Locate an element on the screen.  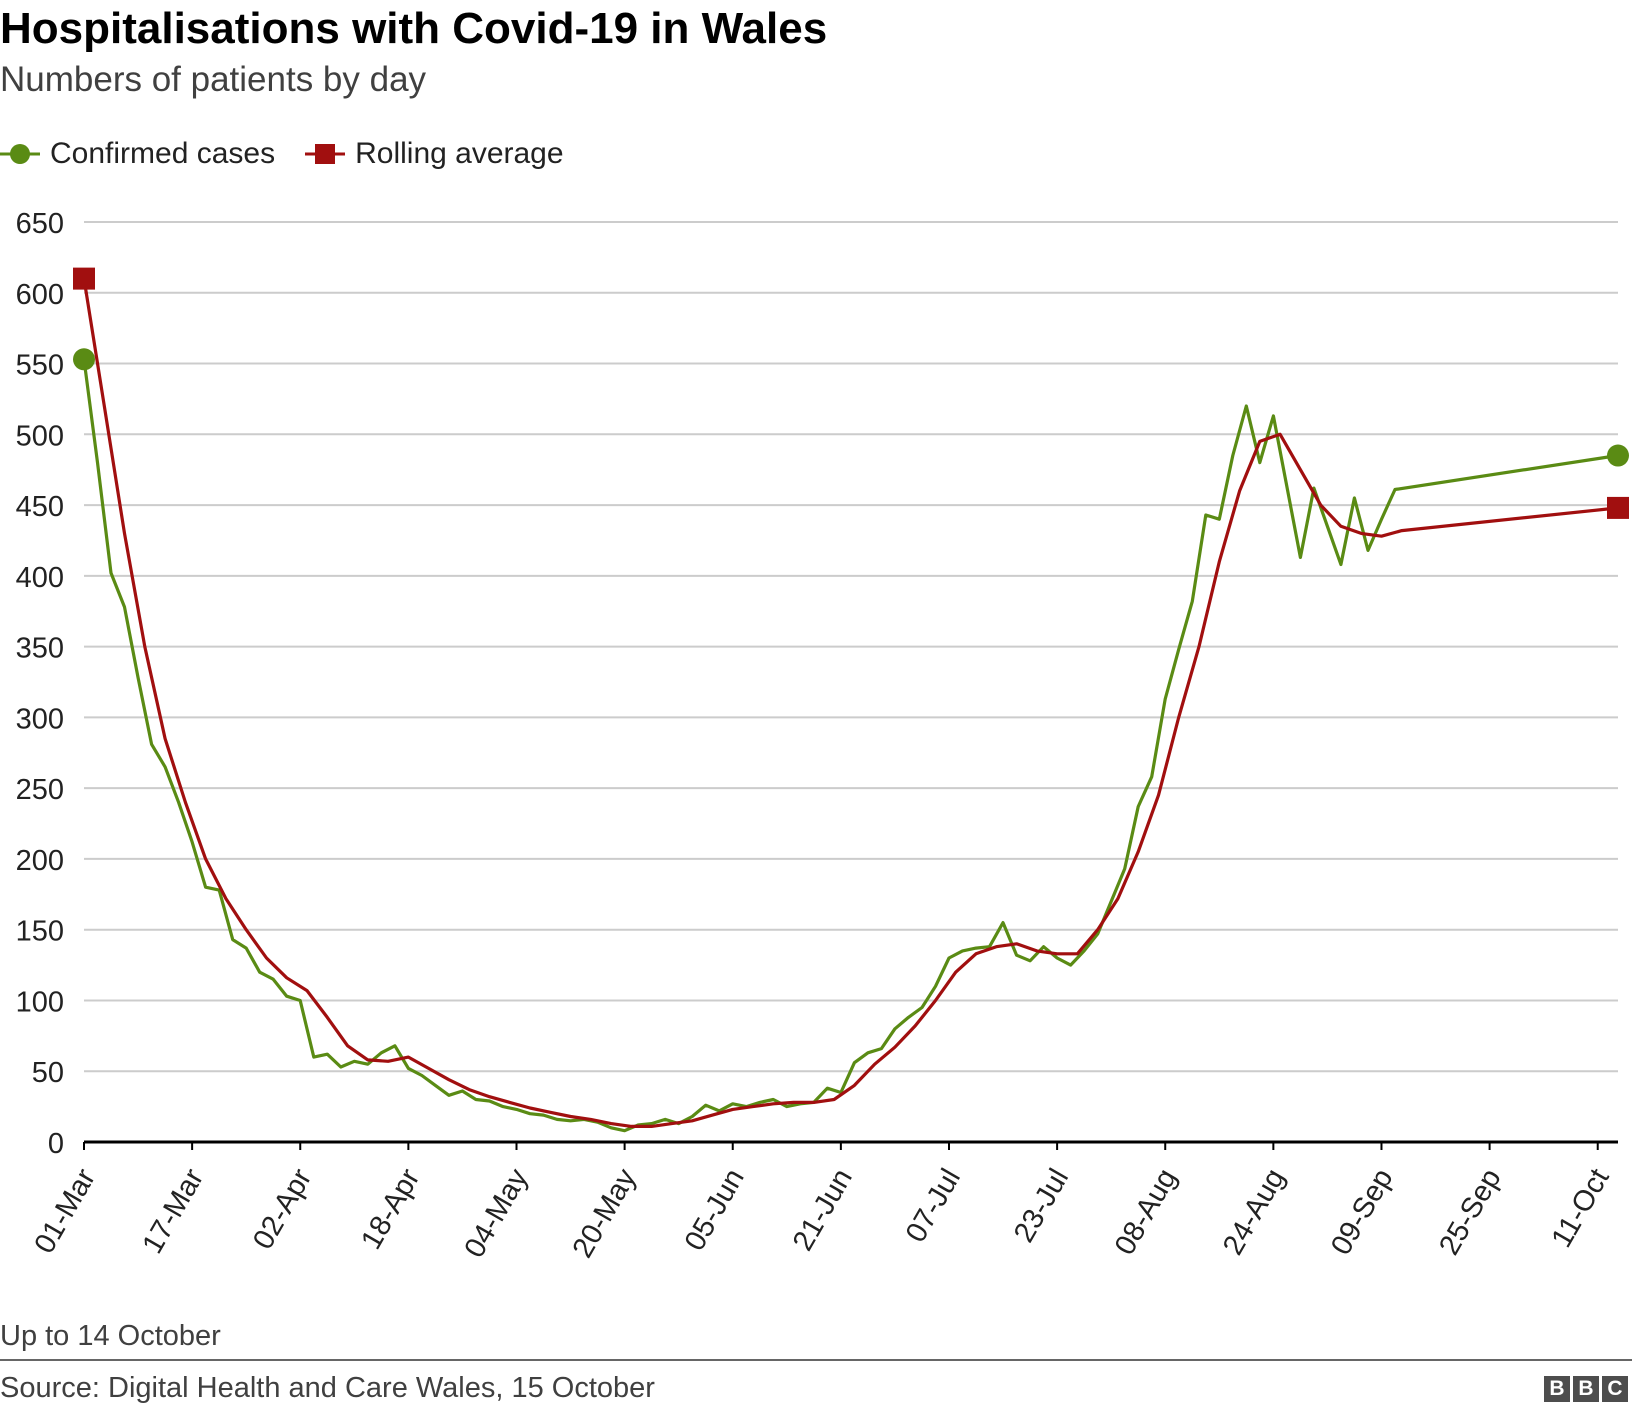
legend-swatch-rolling is located at coordinates (325, 154).